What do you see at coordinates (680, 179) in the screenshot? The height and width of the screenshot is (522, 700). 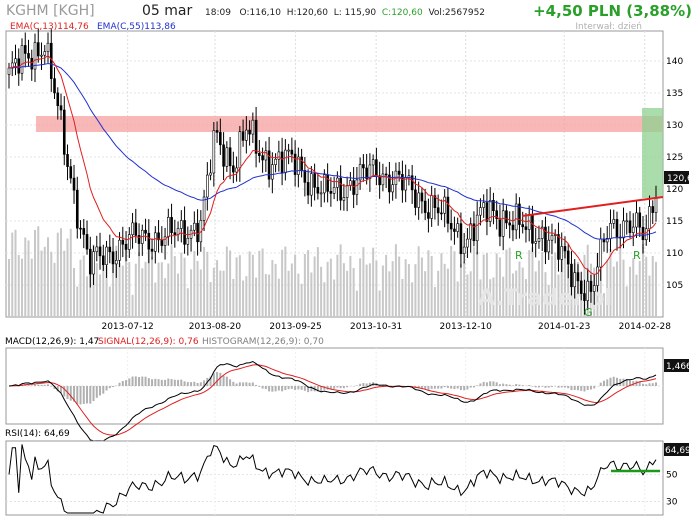 I see `price-badge-text: 120,6` at bounding box center [680, 179].